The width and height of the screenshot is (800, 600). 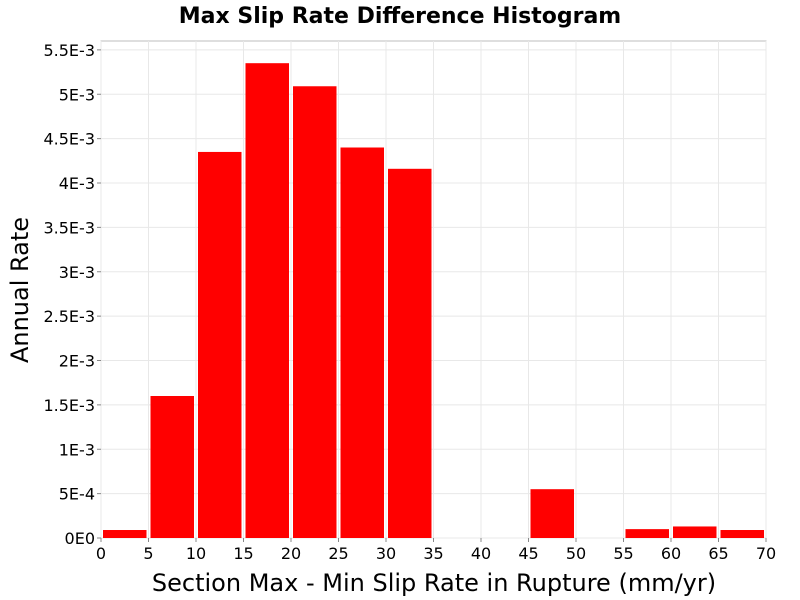 What do you see at coordinates (528, 553) in the screenshot?
I see `x-tick-label: 45` at bounding box center [528, 553].